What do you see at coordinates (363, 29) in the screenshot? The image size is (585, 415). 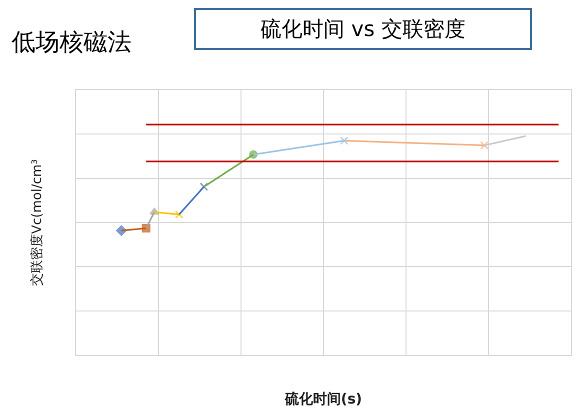 I see `chart-subtitle: 硫化时间 vs 交联密度` at bounding box center [363, 29].